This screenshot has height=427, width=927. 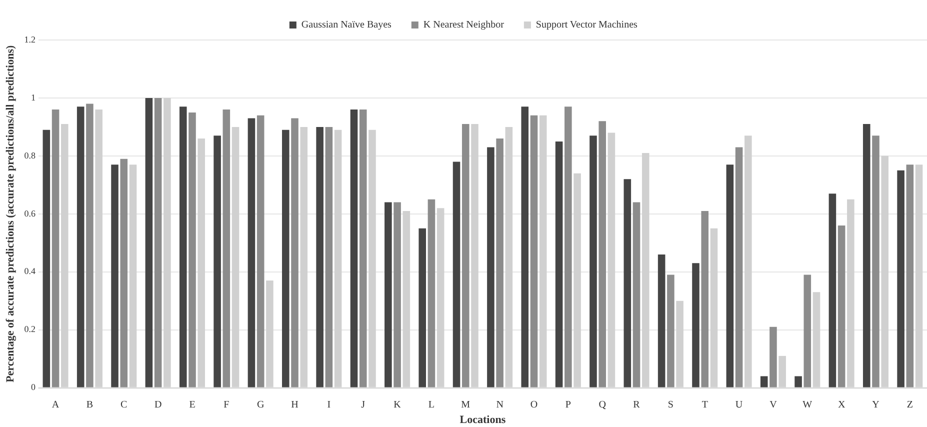 I want to click on x-tick-label: D, so click(x=158, y=404).